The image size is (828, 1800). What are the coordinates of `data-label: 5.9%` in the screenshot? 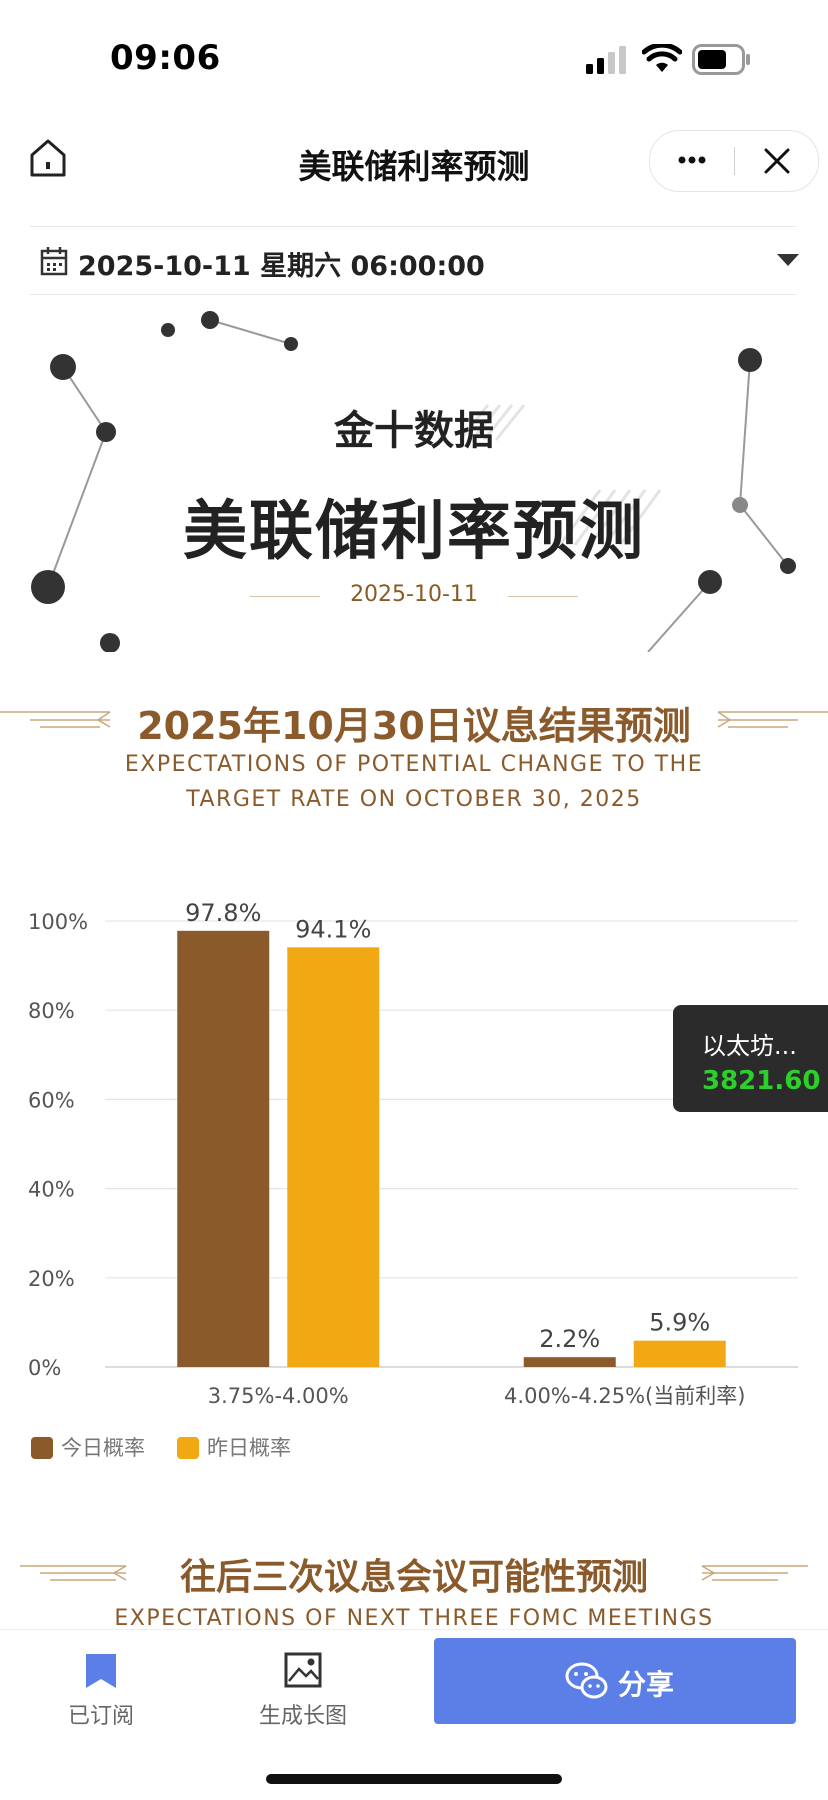 It's located at (679, 1323).